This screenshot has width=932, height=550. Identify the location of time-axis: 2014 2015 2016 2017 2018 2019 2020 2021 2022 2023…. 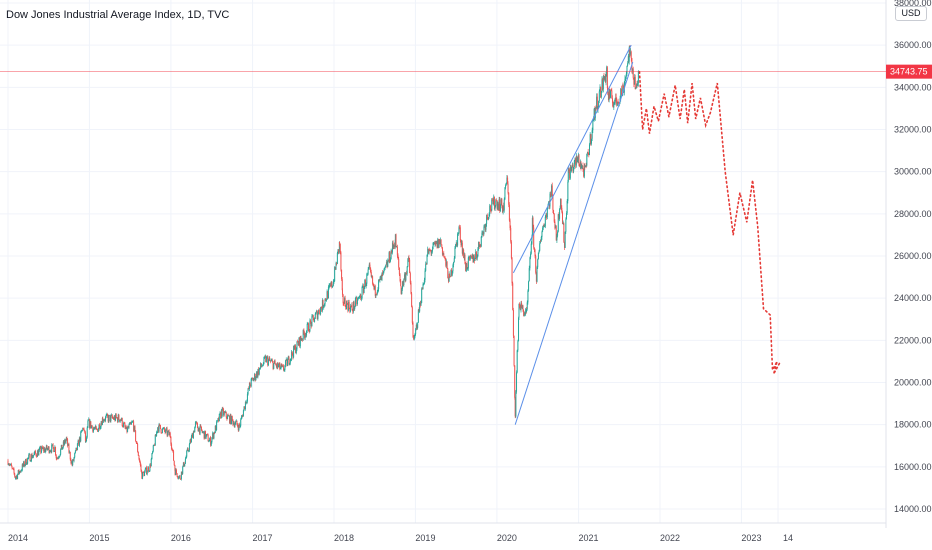
(400, 538).